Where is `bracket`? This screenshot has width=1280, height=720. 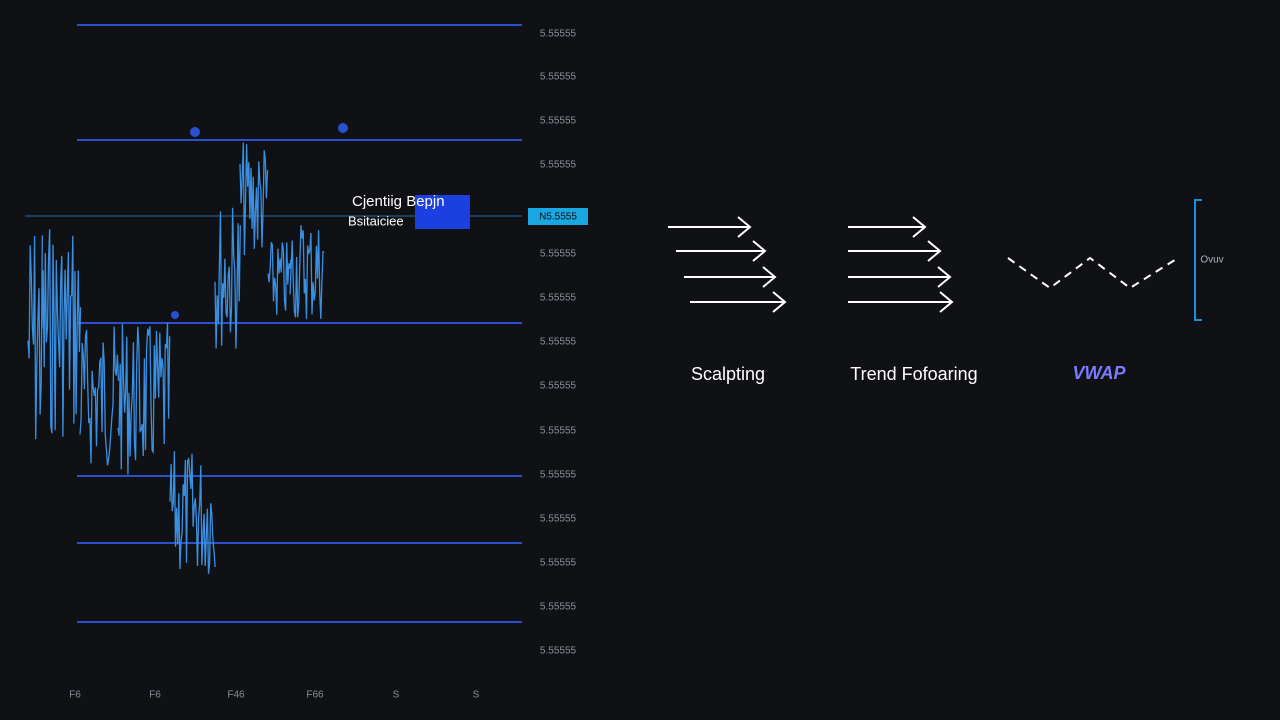
bracket is located at coordinates (1198, 260).